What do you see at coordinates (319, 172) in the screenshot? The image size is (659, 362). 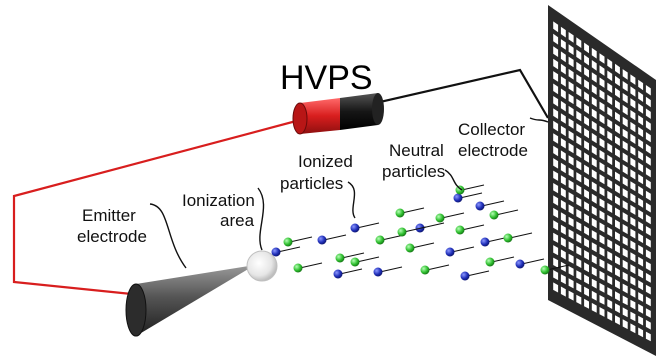 I see `ionized-label: Ionized particles` at bounding box center [319, 172].